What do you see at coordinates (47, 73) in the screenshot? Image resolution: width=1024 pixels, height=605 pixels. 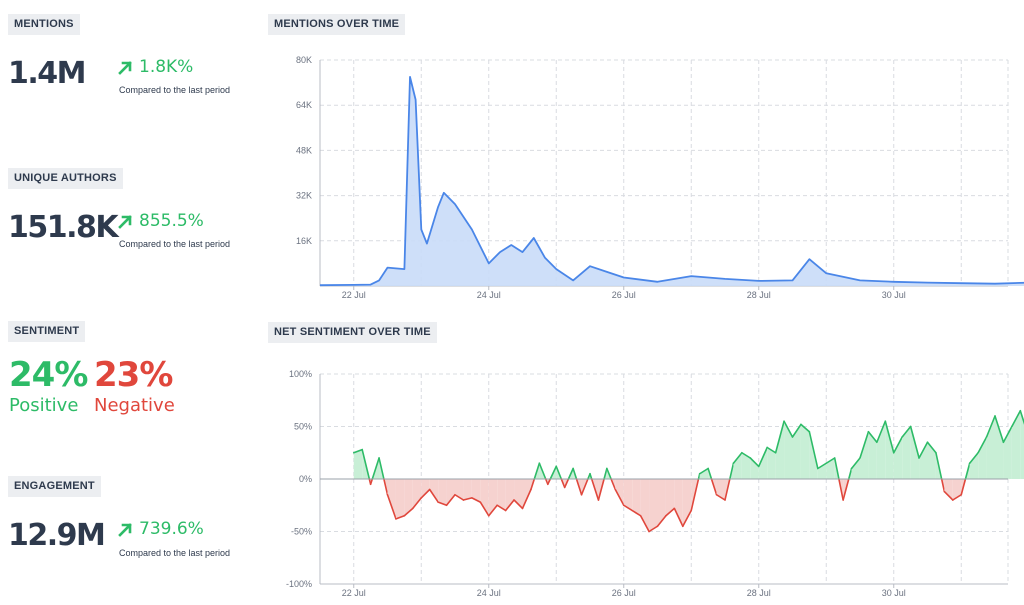 I see `mentions-value: 1.4M` at bounding box center [47, 73].